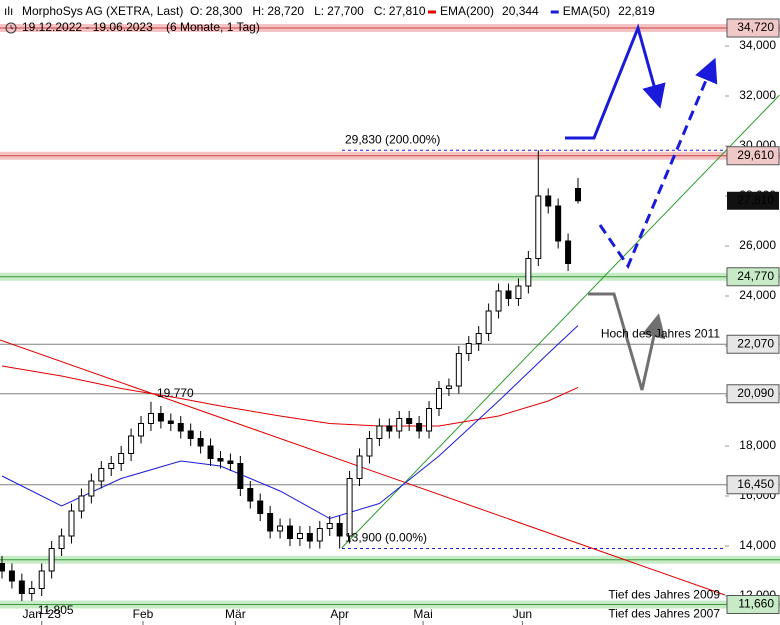 The width and height of the screenshot is (780, 625). What do you see at coordinates (757, 545) in the screenshot?
I see `y-tick-label: 14,000` at bounding box center [757, 545].